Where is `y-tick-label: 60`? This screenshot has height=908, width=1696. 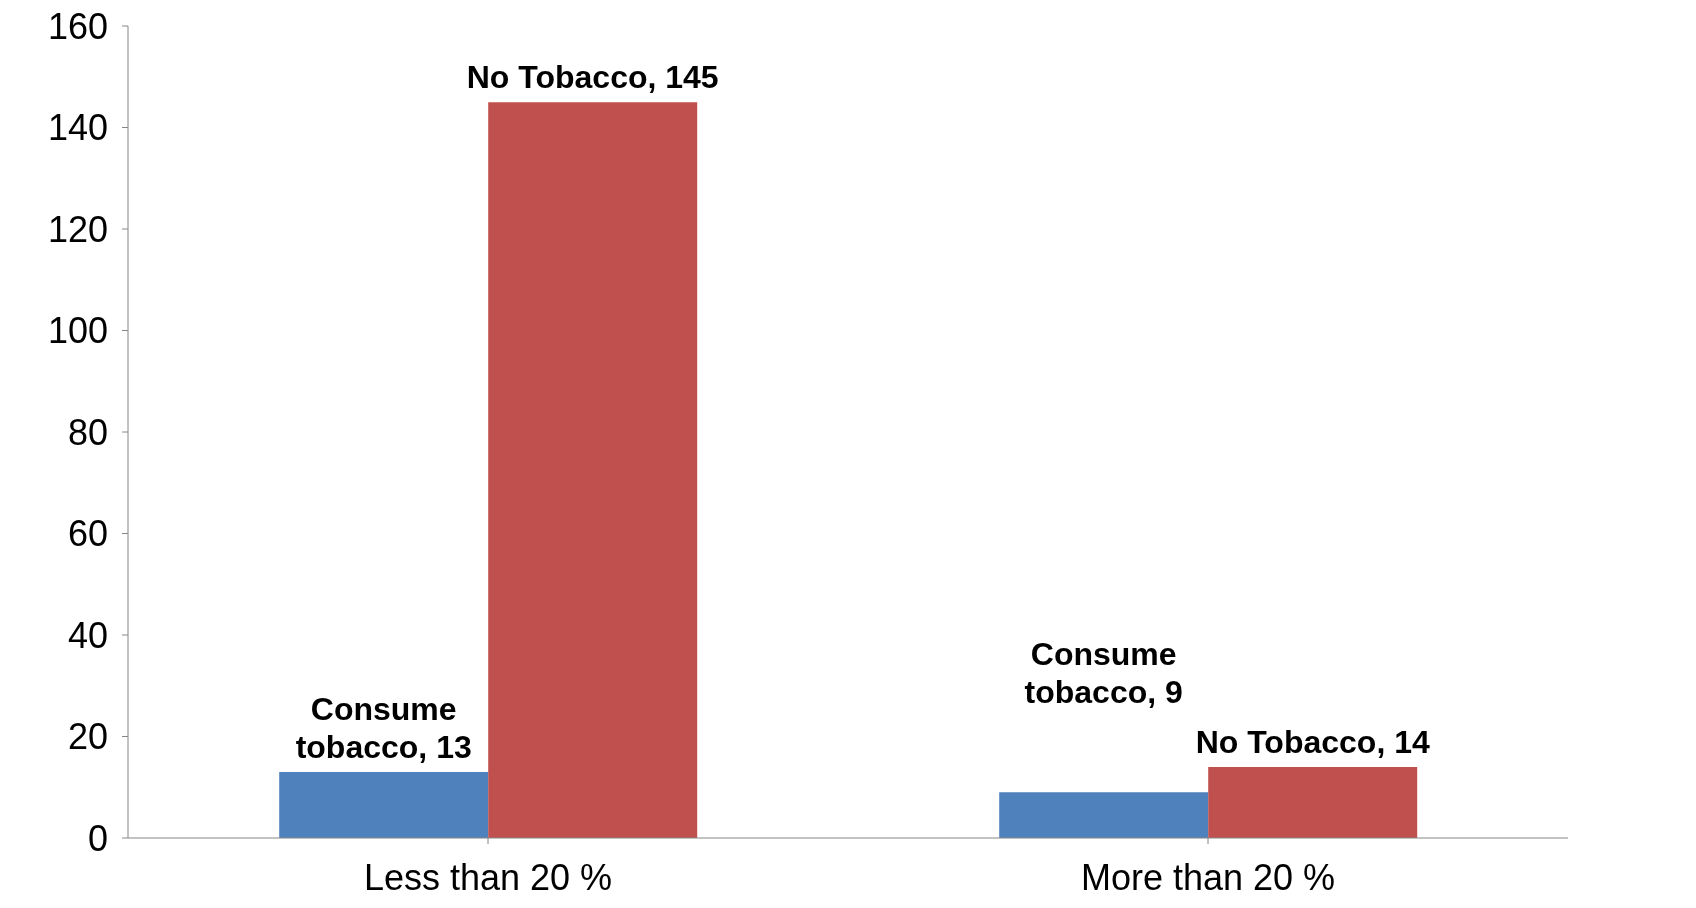
y-tick-label: 60 is located at coordinates (87, 534).